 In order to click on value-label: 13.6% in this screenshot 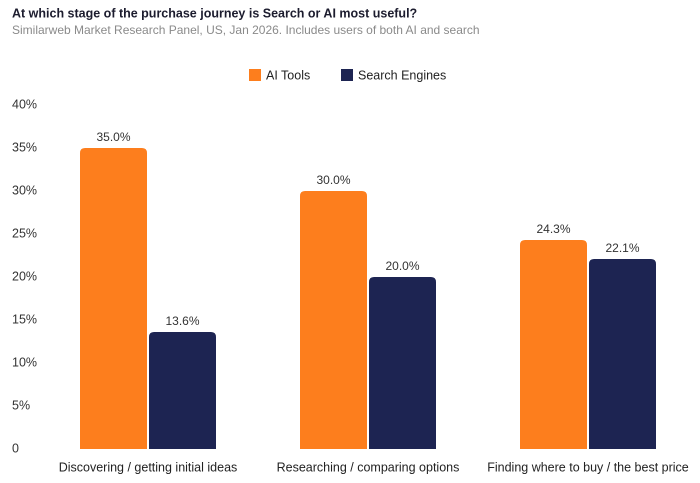, I will do `click(182, 321)`.